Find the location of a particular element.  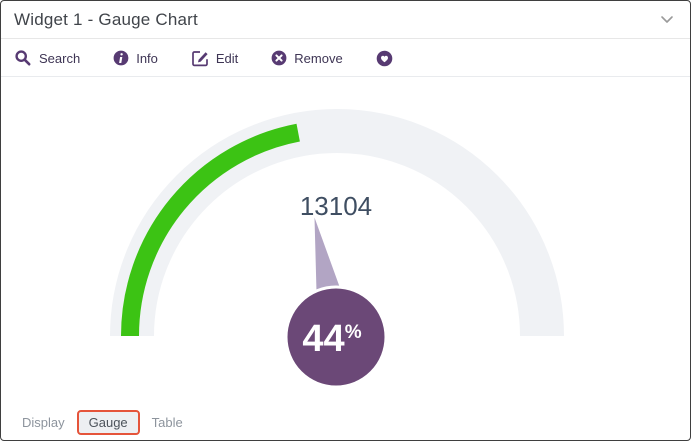

gauge-percent-label: 44% is located at coordinates (331, 339).